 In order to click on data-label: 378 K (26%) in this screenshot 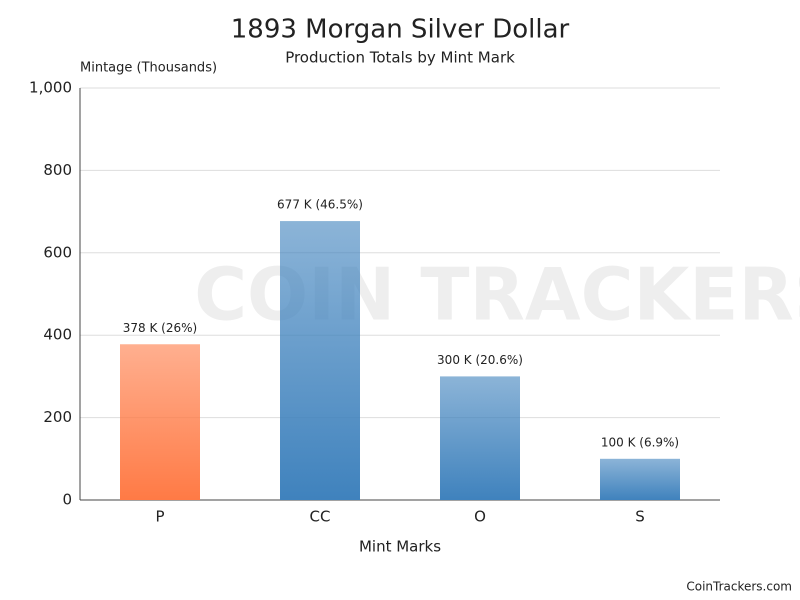, I will do `click(160, 328)`.